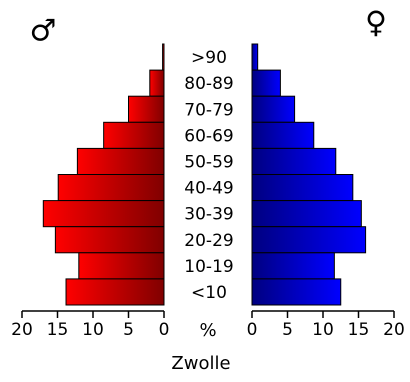 The width and height of the screenshot is (410, 382). What do you see at coordinates (209, 293) in the screenshot?
I see `age-group-label: <10` at bounding box center [209, 293].